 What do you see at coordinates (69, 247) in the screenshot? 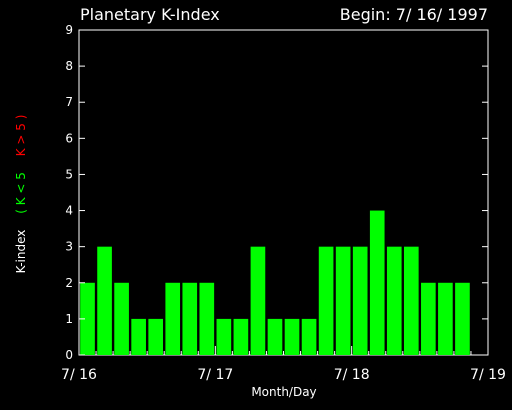
I see `y-tick-label: 3` at bounding box center [69, 247].